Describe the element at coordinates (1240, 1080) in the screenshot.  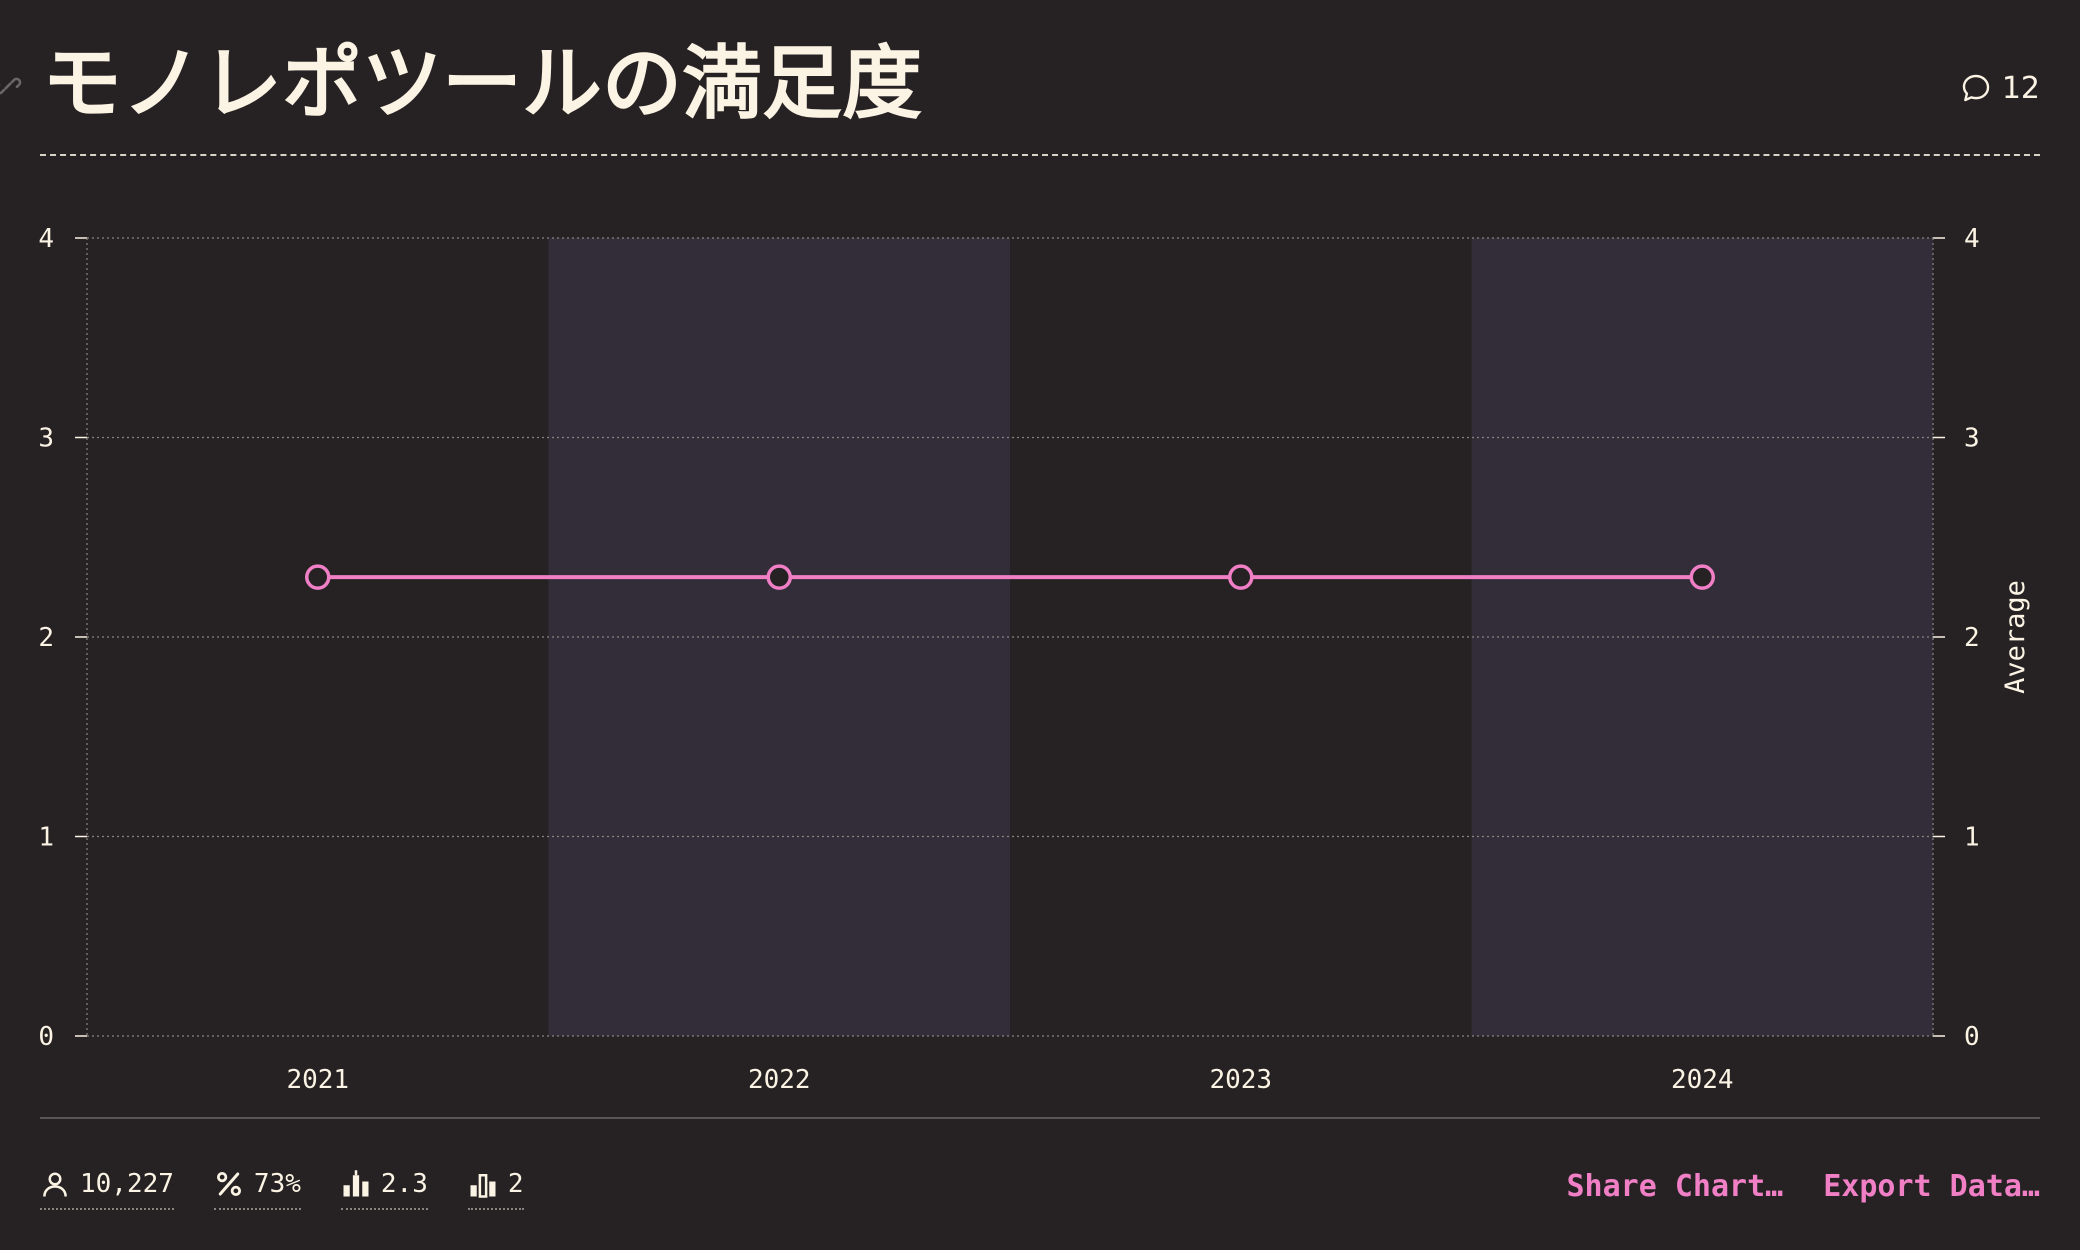
I see `x-tick-label: 2023` at that location.